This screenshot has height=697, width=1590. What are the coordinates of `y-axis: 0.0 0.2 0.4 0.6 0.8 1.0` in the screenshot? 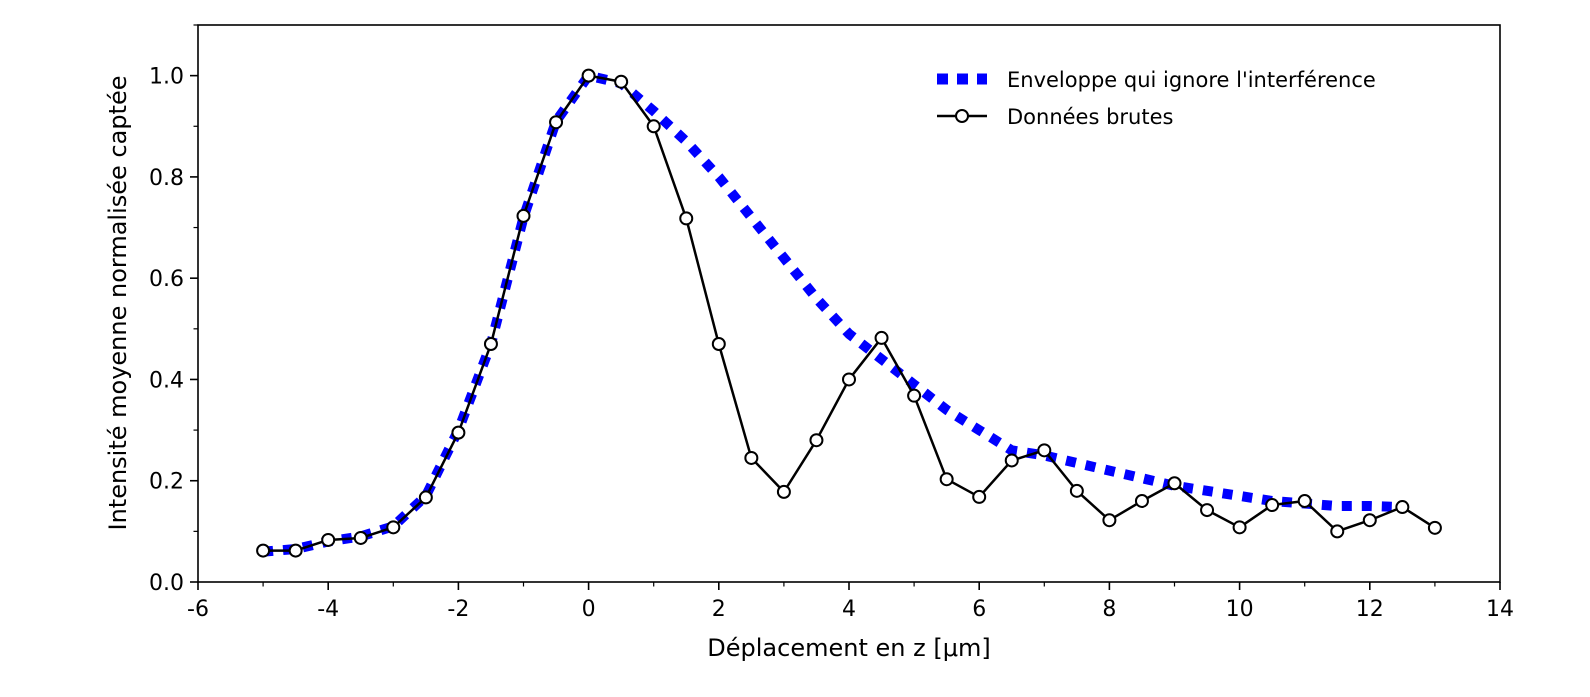 It's located at (173, 310).